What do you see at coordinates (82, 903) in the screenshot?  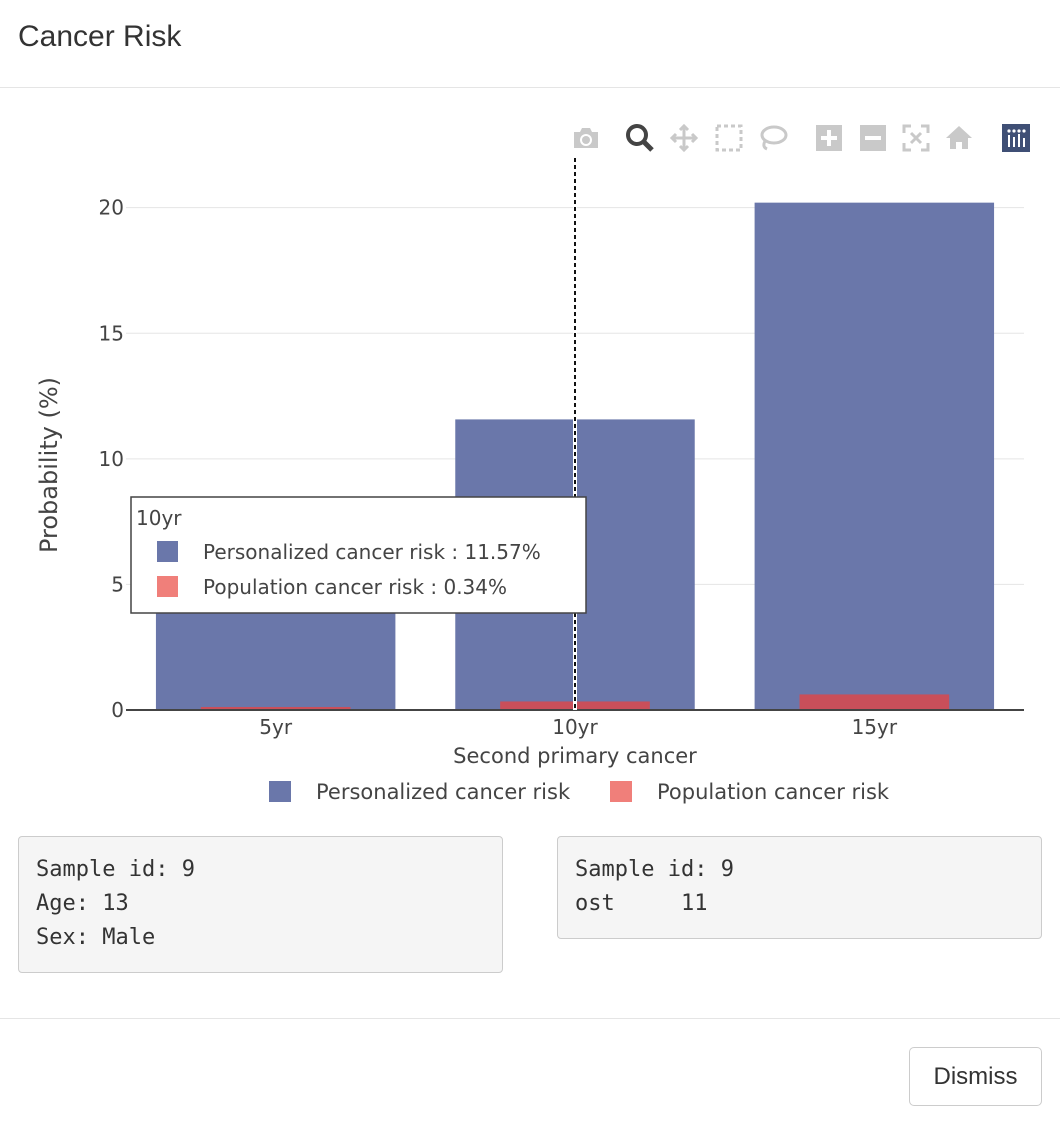 I see `age-text: Age: 13` at bounding box center [82, 903].